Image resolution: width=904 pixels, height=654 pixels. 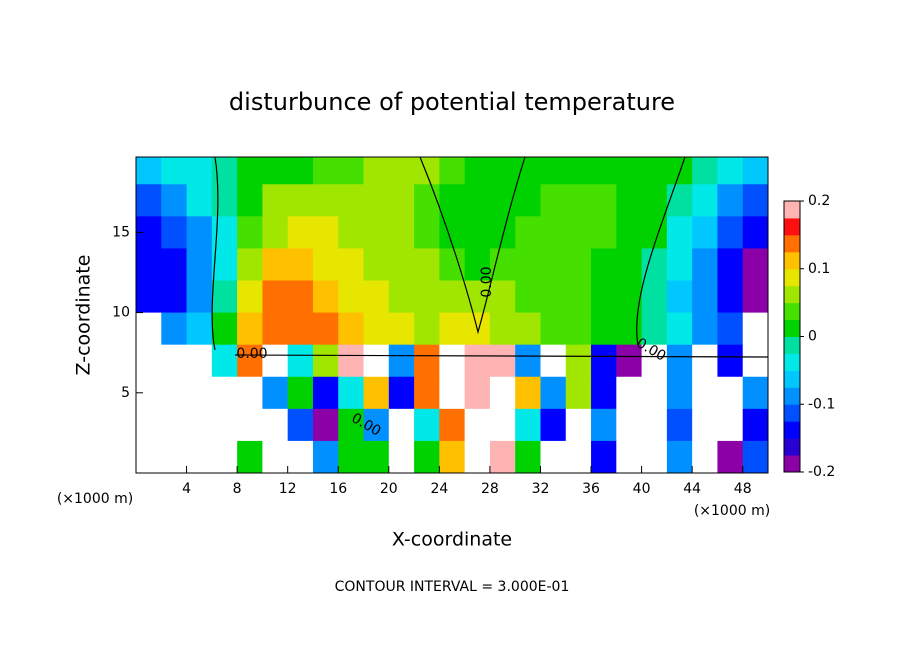 What do you see at coordinates (338, 489) in the screenshot?
I see `x-tick-label: 16` at bounding box center [338, 489].